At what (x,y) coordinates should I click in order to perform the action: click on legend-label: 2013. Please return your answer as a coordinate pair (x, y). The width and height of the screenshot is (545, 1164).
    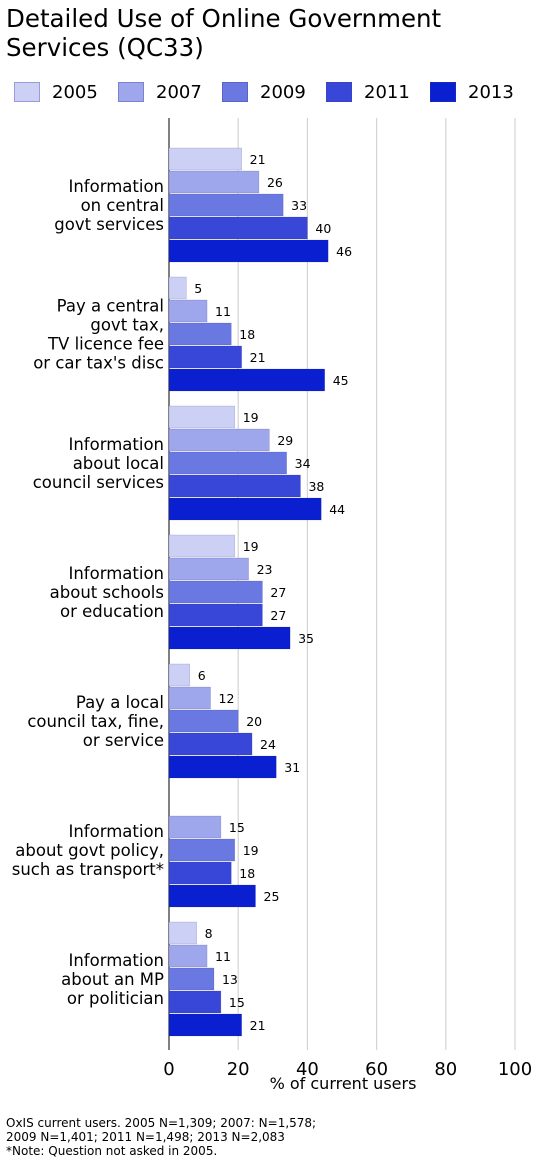
    Looking at the image, I should click on (491, 92).